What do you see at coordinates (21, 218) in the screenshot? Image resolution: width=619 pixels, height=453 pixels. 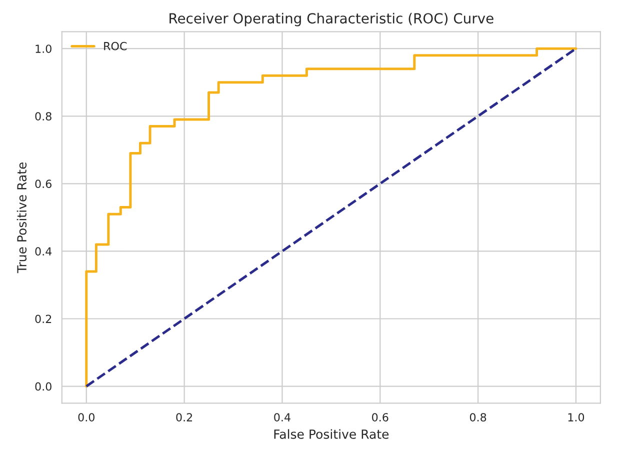 I see `y-axis-title: True Positive Rate` at bounding box center [21, 218].